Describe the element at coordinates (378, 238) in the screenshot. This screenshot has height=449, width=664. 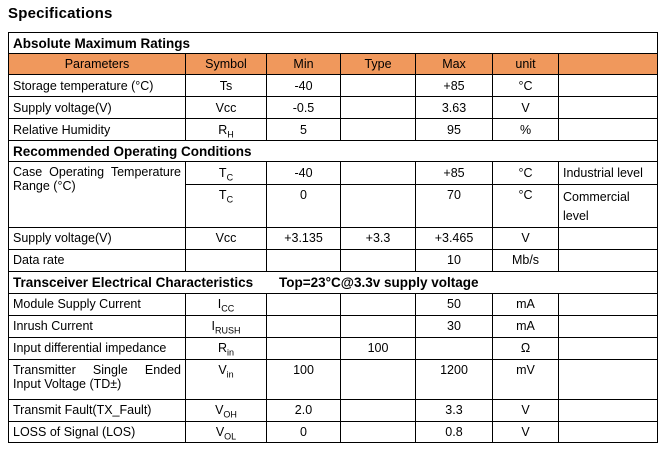
I see `type-cell: +3.3` at that location.